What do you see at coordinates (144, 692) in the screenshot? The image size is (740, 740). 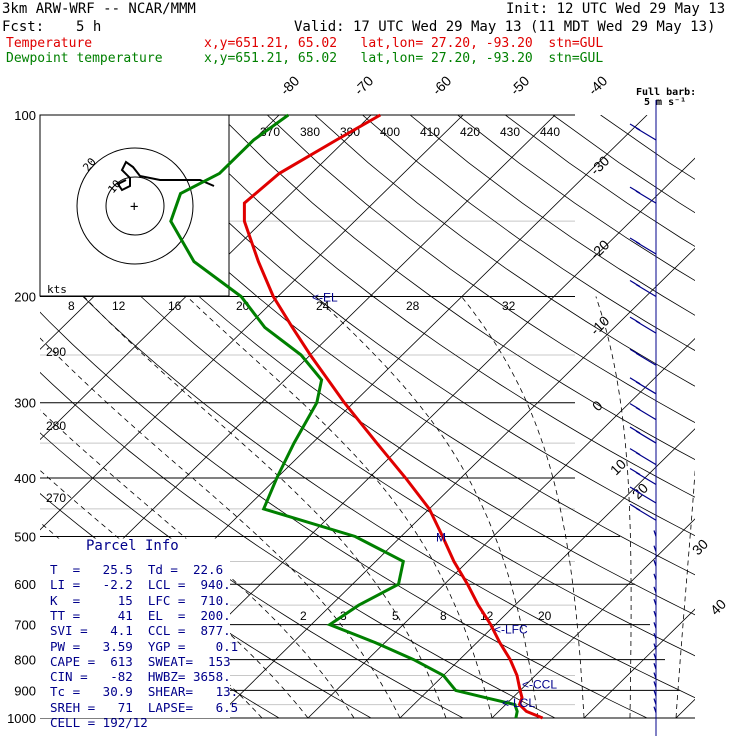 I see `parcel-info-row: Tc = 30.9 SHEAR= 13.` at bounding box center [144, 692].